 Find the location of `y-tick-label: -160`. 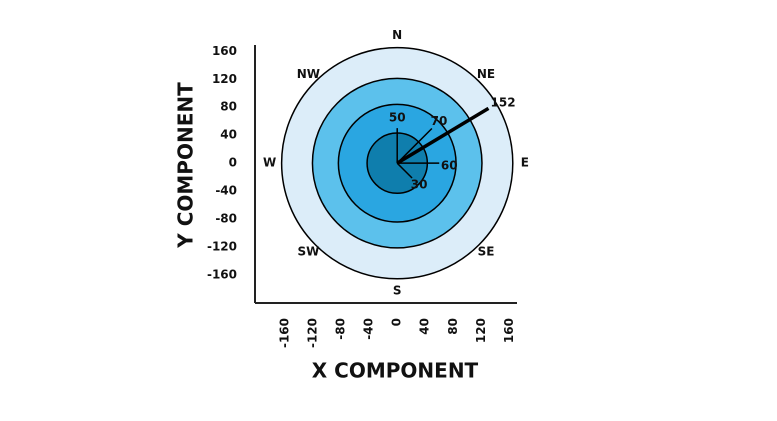

y-tick-label: -160 is located at coordinates (222, 275).